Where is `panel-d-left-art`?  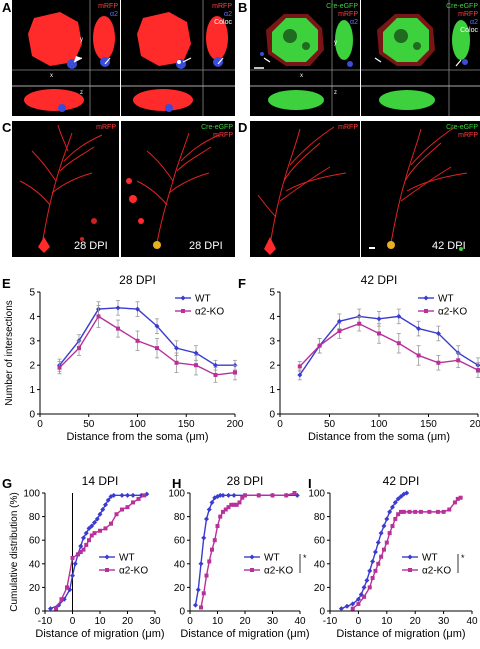 panel-d-left-art is located at coordinates (305, 189).